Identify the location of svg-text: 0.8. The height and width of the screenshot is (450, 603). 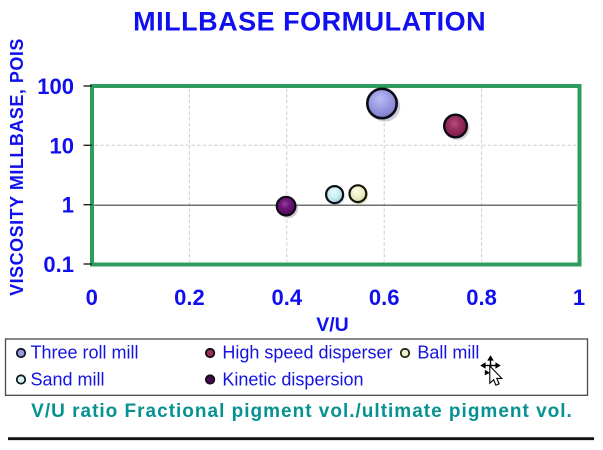
(481, 297).